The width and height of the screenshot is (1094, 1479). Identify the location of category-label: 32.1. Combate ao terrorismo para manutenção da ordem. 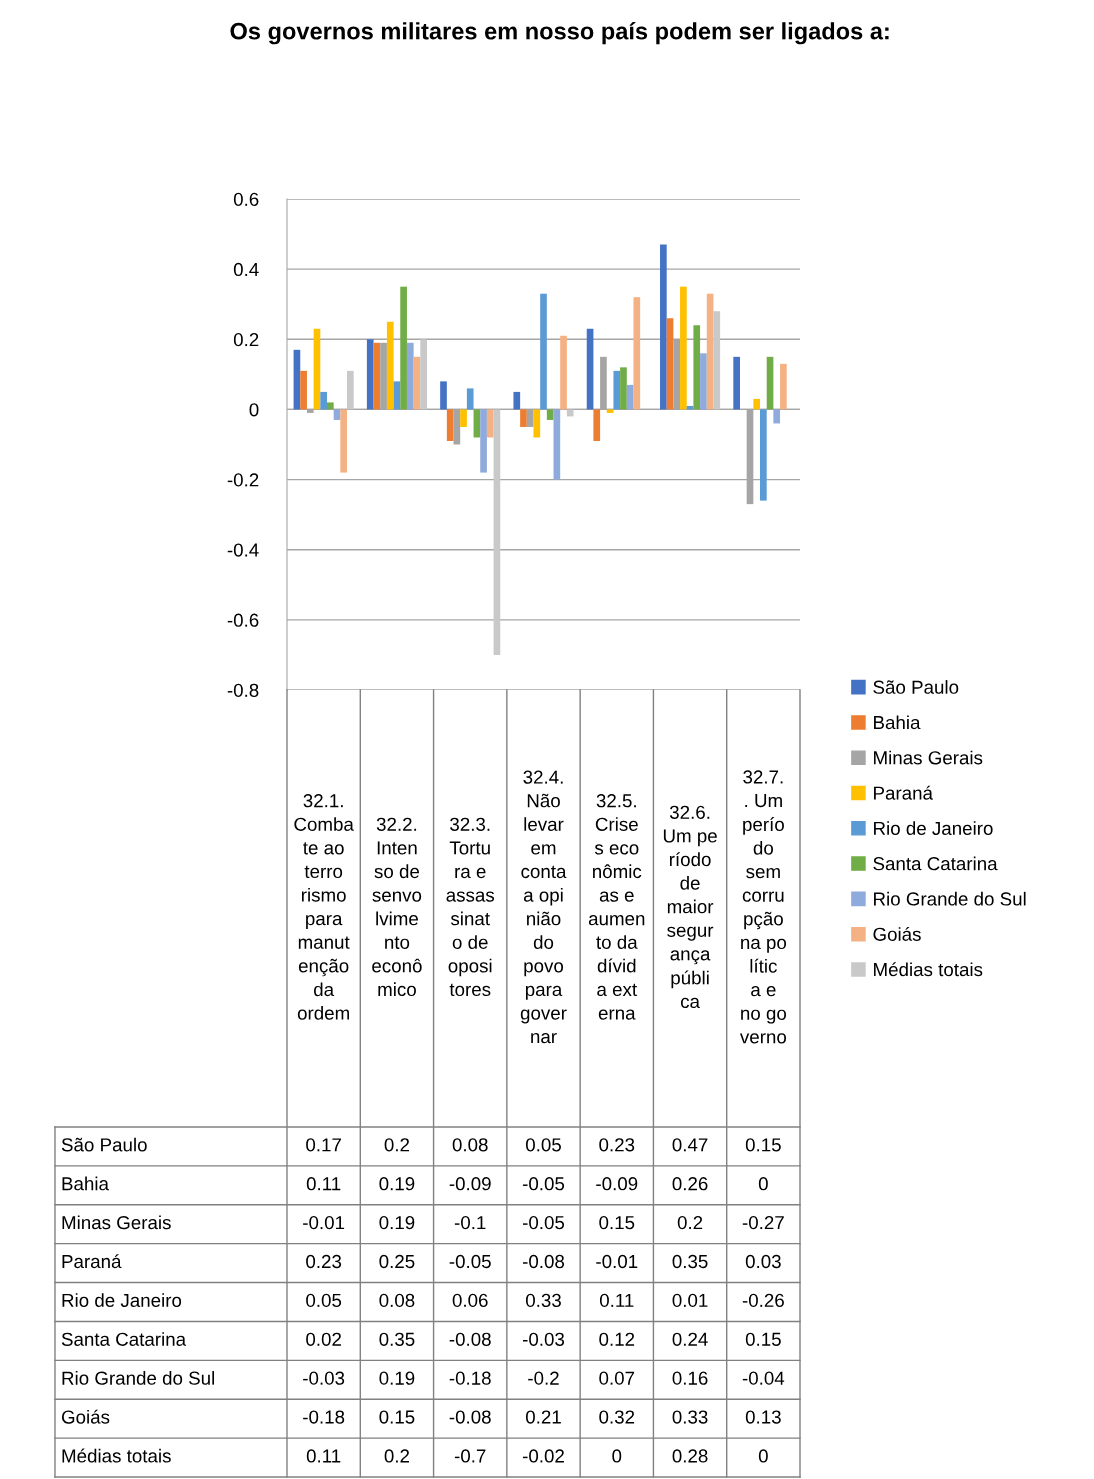
(324, 907).